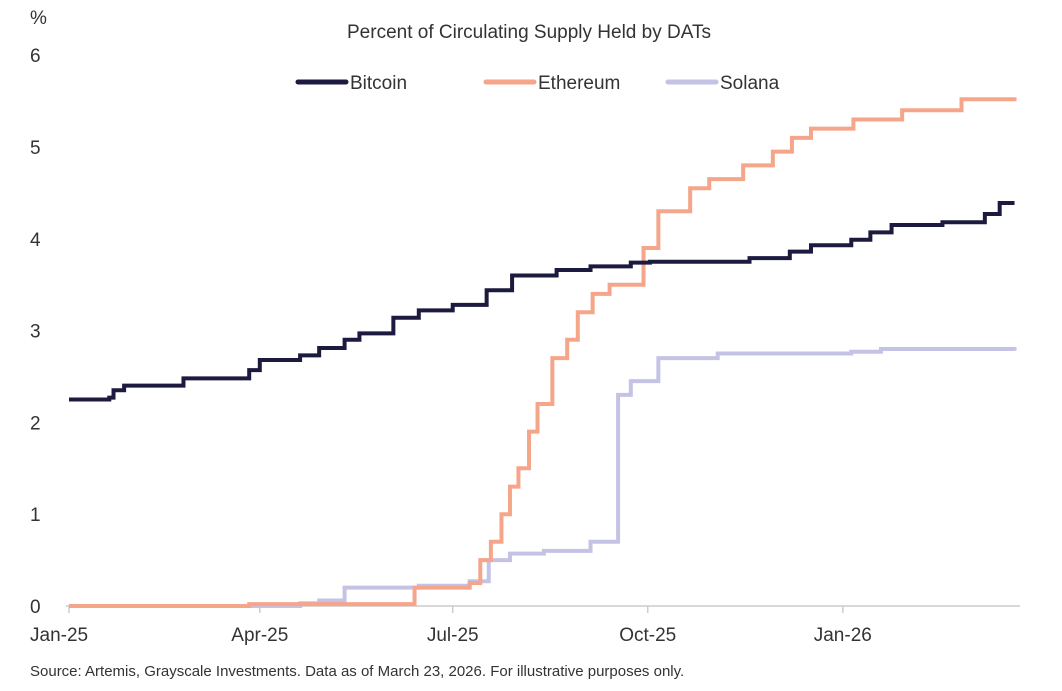 The image size is (1062, 691). I want to click on x-tick-label: Oct-25, so click(647, 635).